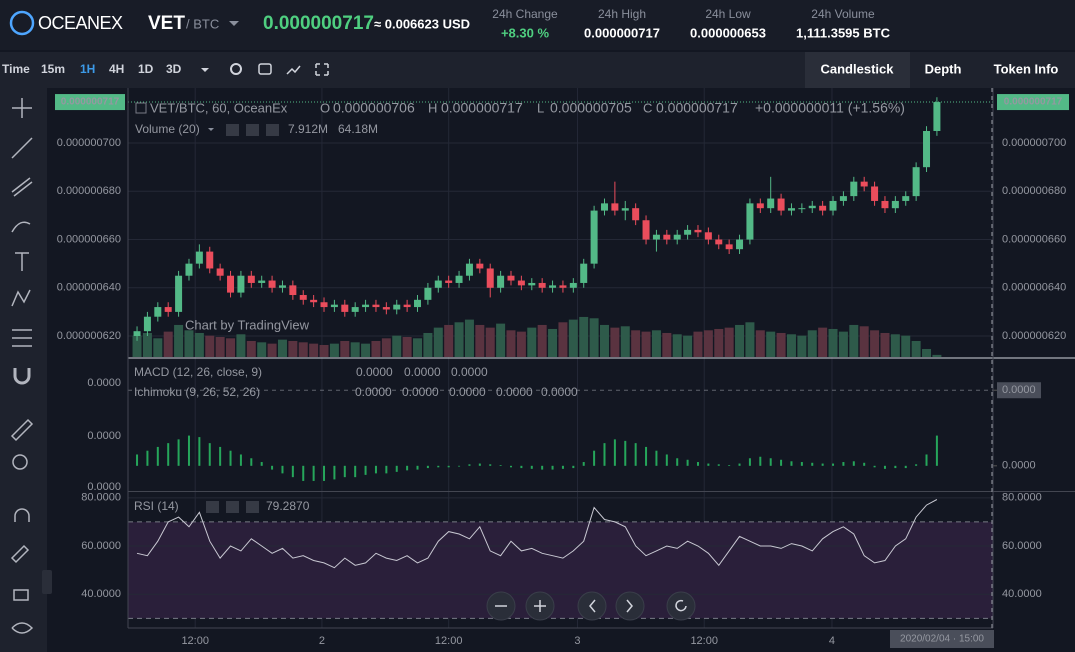  Describe the element at coordinates (20, 554) in the screenshot. I see `drawing-mode` at that location.